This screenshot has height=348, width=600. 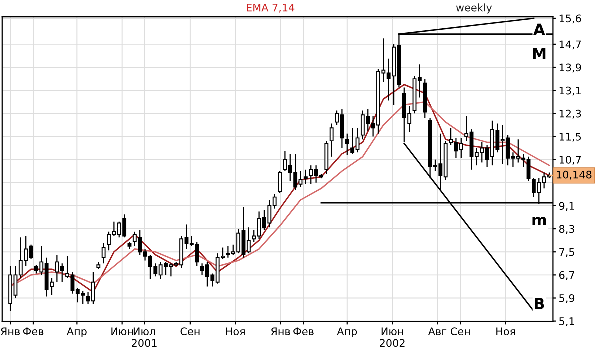 I want to click on annotation: A, so click(x=540, y=29).